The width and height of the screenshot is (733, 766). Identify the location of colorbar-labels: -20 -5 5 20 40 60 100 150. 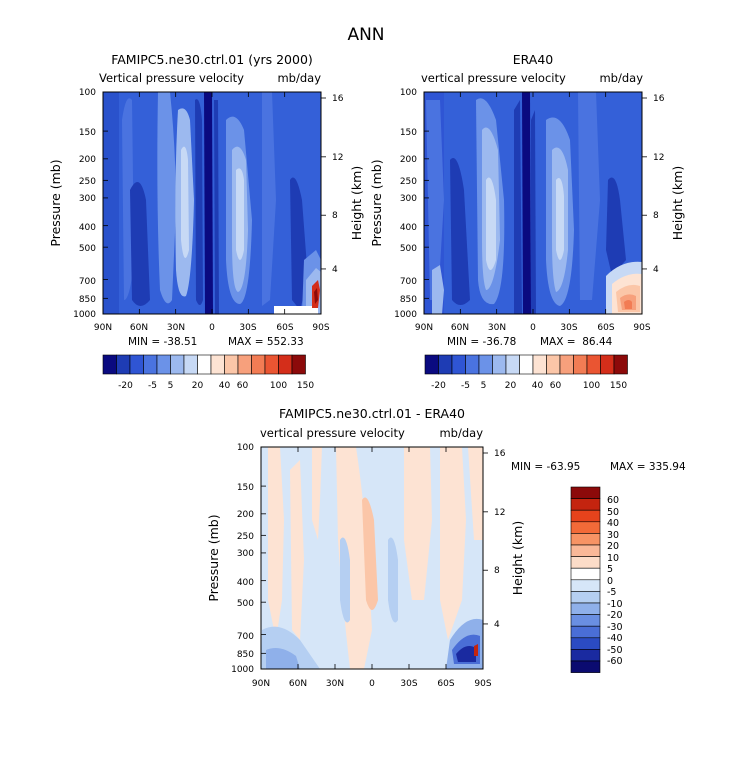
(216, 386).